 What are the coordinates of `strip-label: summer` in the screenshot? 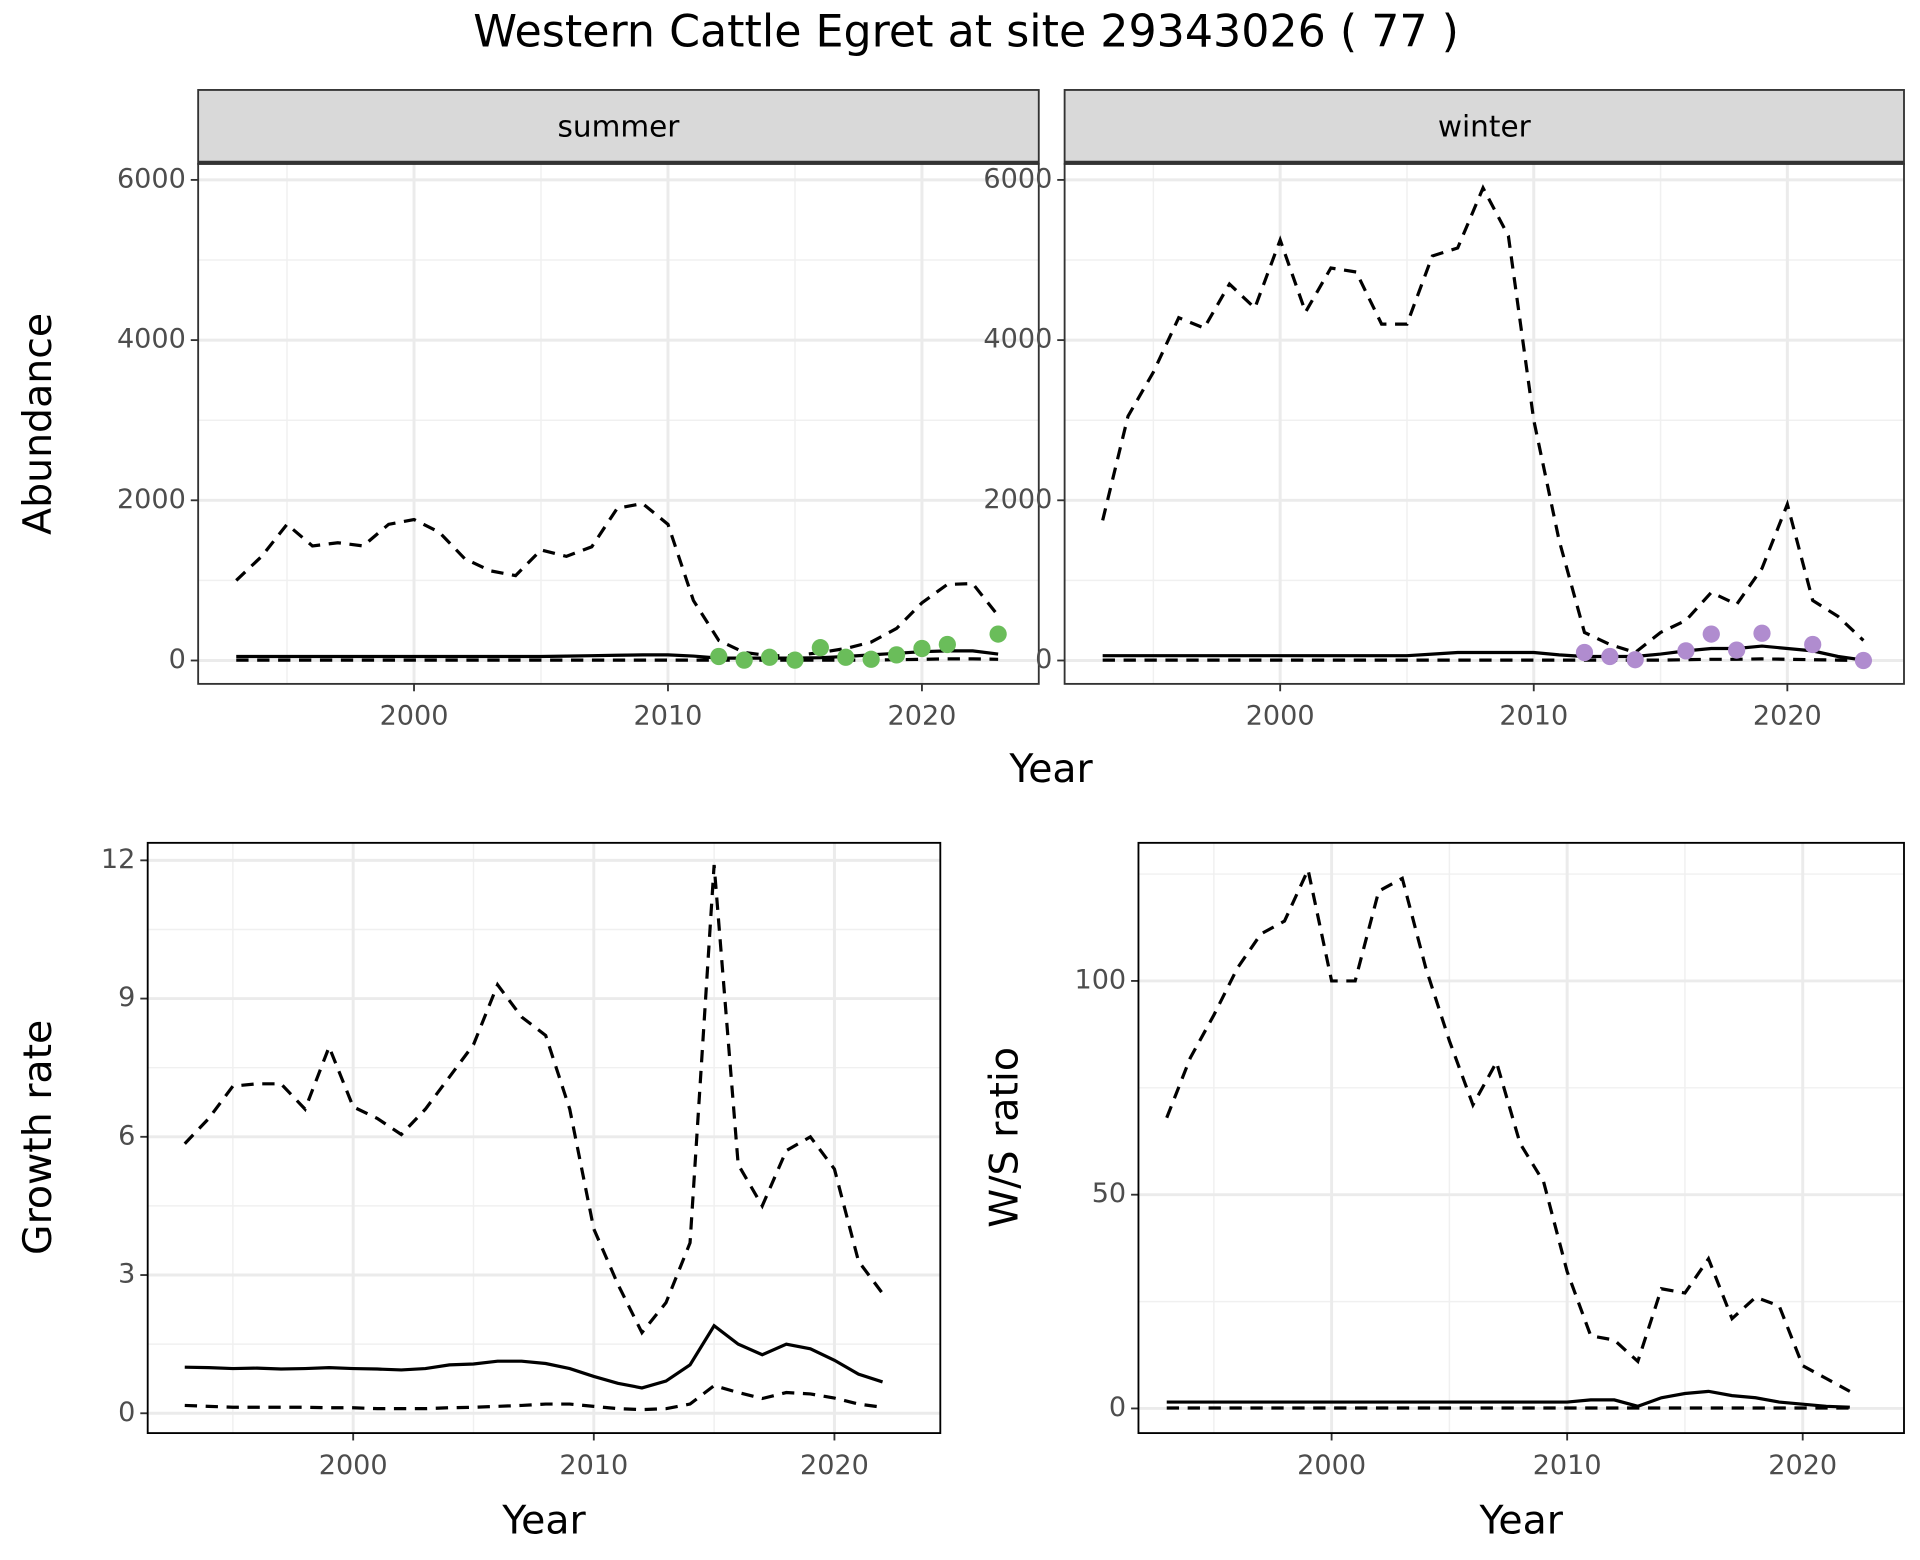 It's located at (618, 127).